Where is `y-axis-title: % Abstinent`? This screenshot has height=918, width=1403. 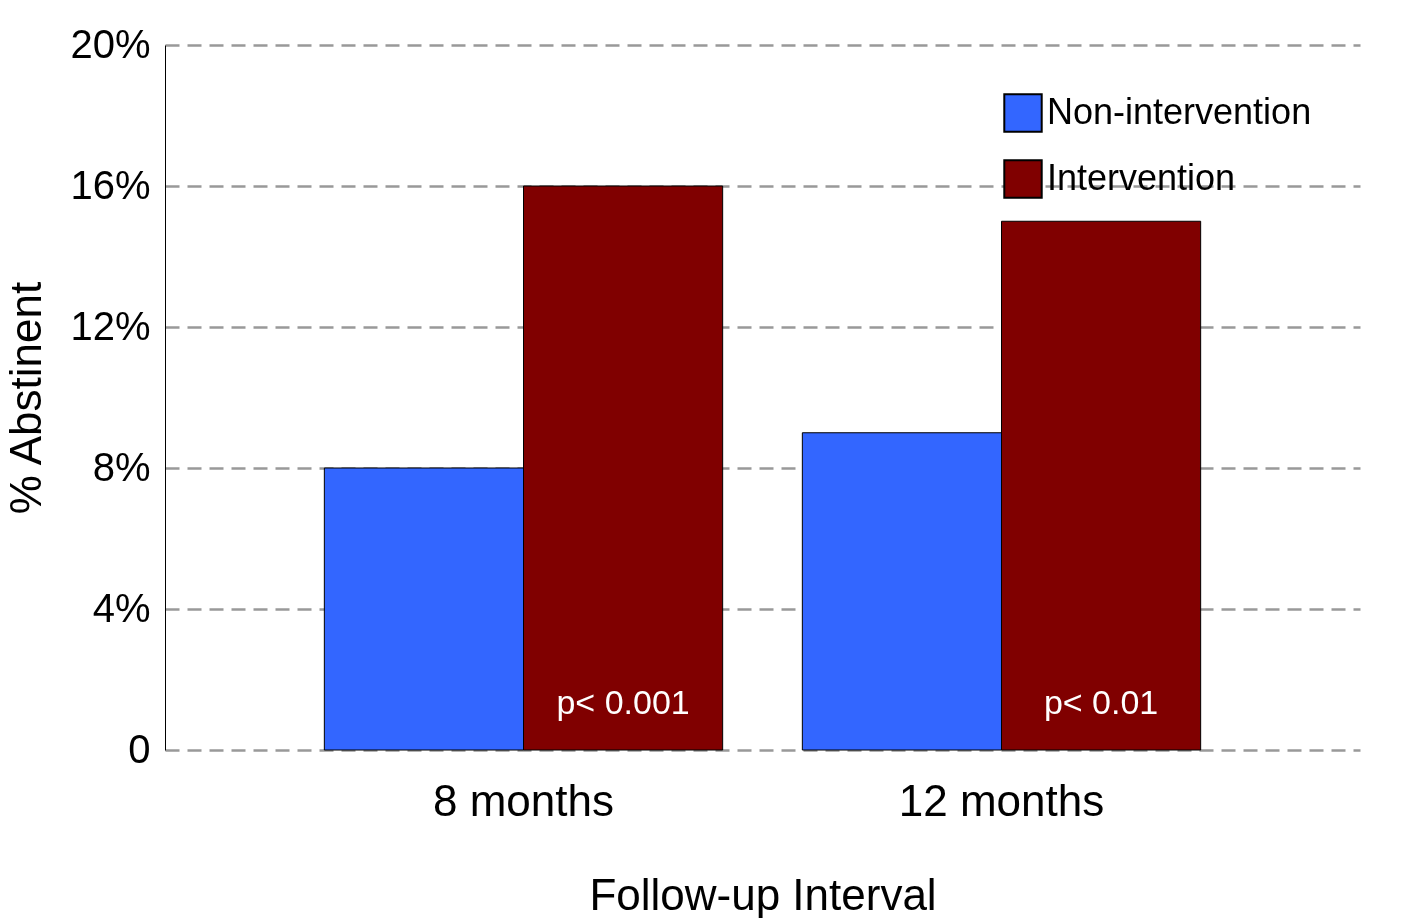 y-axis-title: % Abstinent is located at coordinates (26, 398).